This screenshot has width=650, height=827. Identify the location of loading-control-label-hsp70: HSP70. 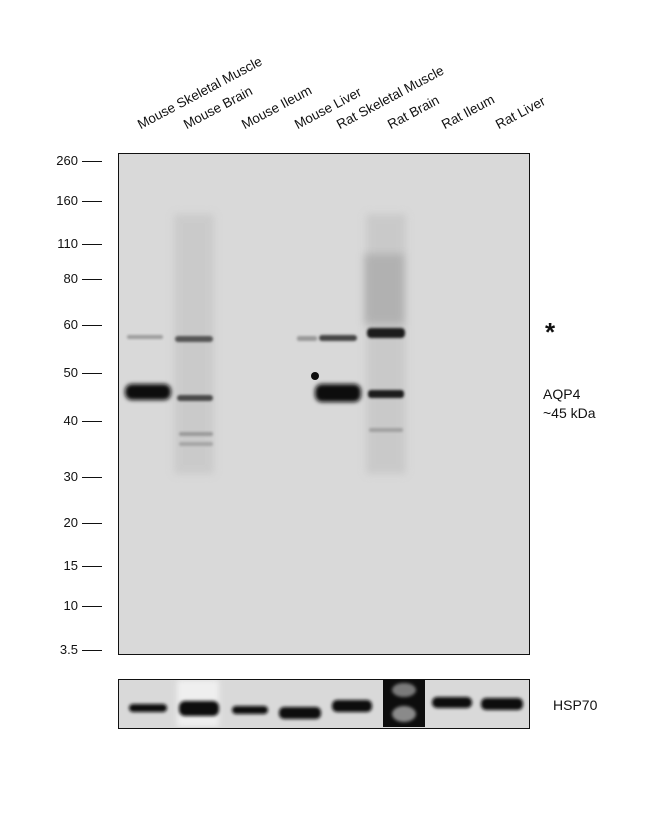
(575, 705).